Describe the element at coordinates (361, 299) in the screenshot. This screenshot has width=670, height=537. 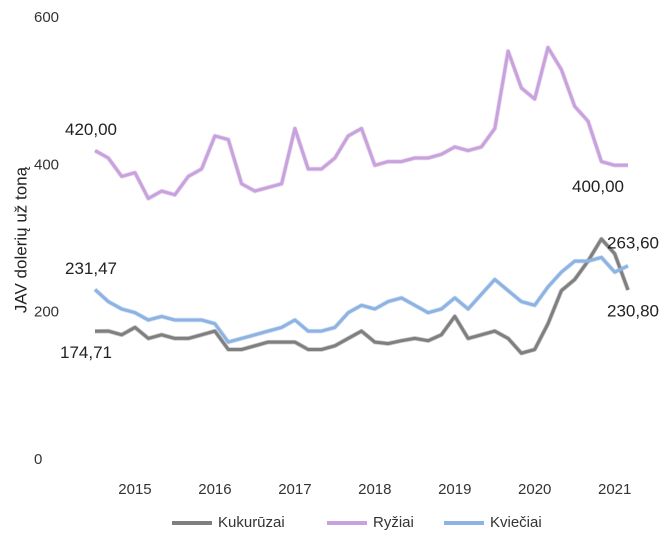
I see `series-line` at that location.